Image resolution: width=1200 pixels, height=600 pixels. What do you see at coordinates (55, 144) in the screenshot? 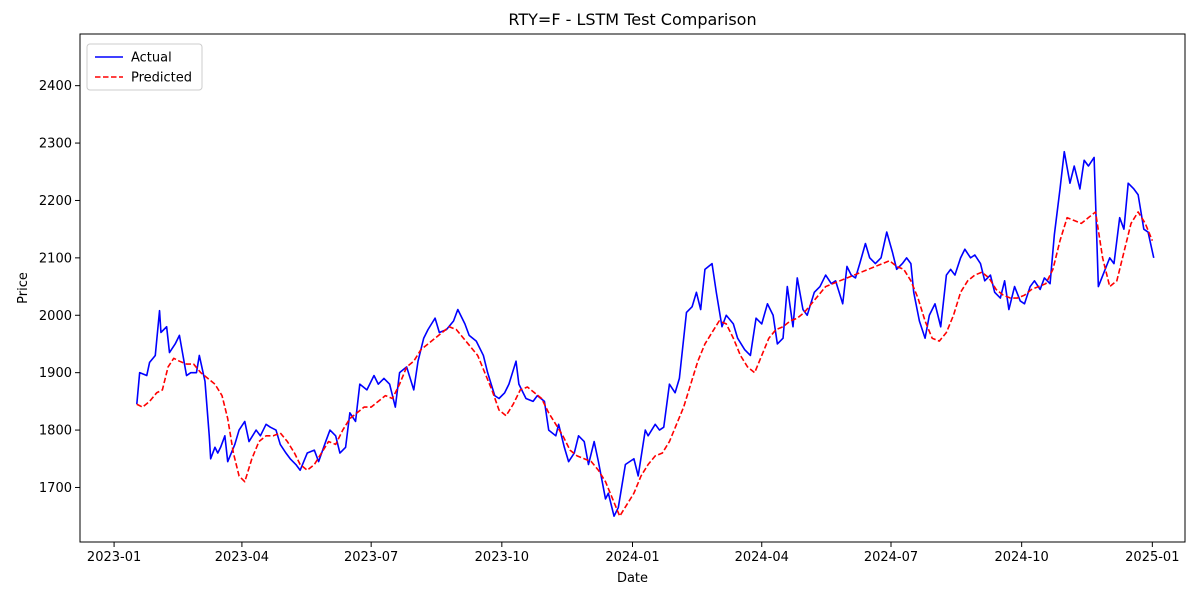
I see `y-tick-label: 2300` at bounding box center [55, 144].